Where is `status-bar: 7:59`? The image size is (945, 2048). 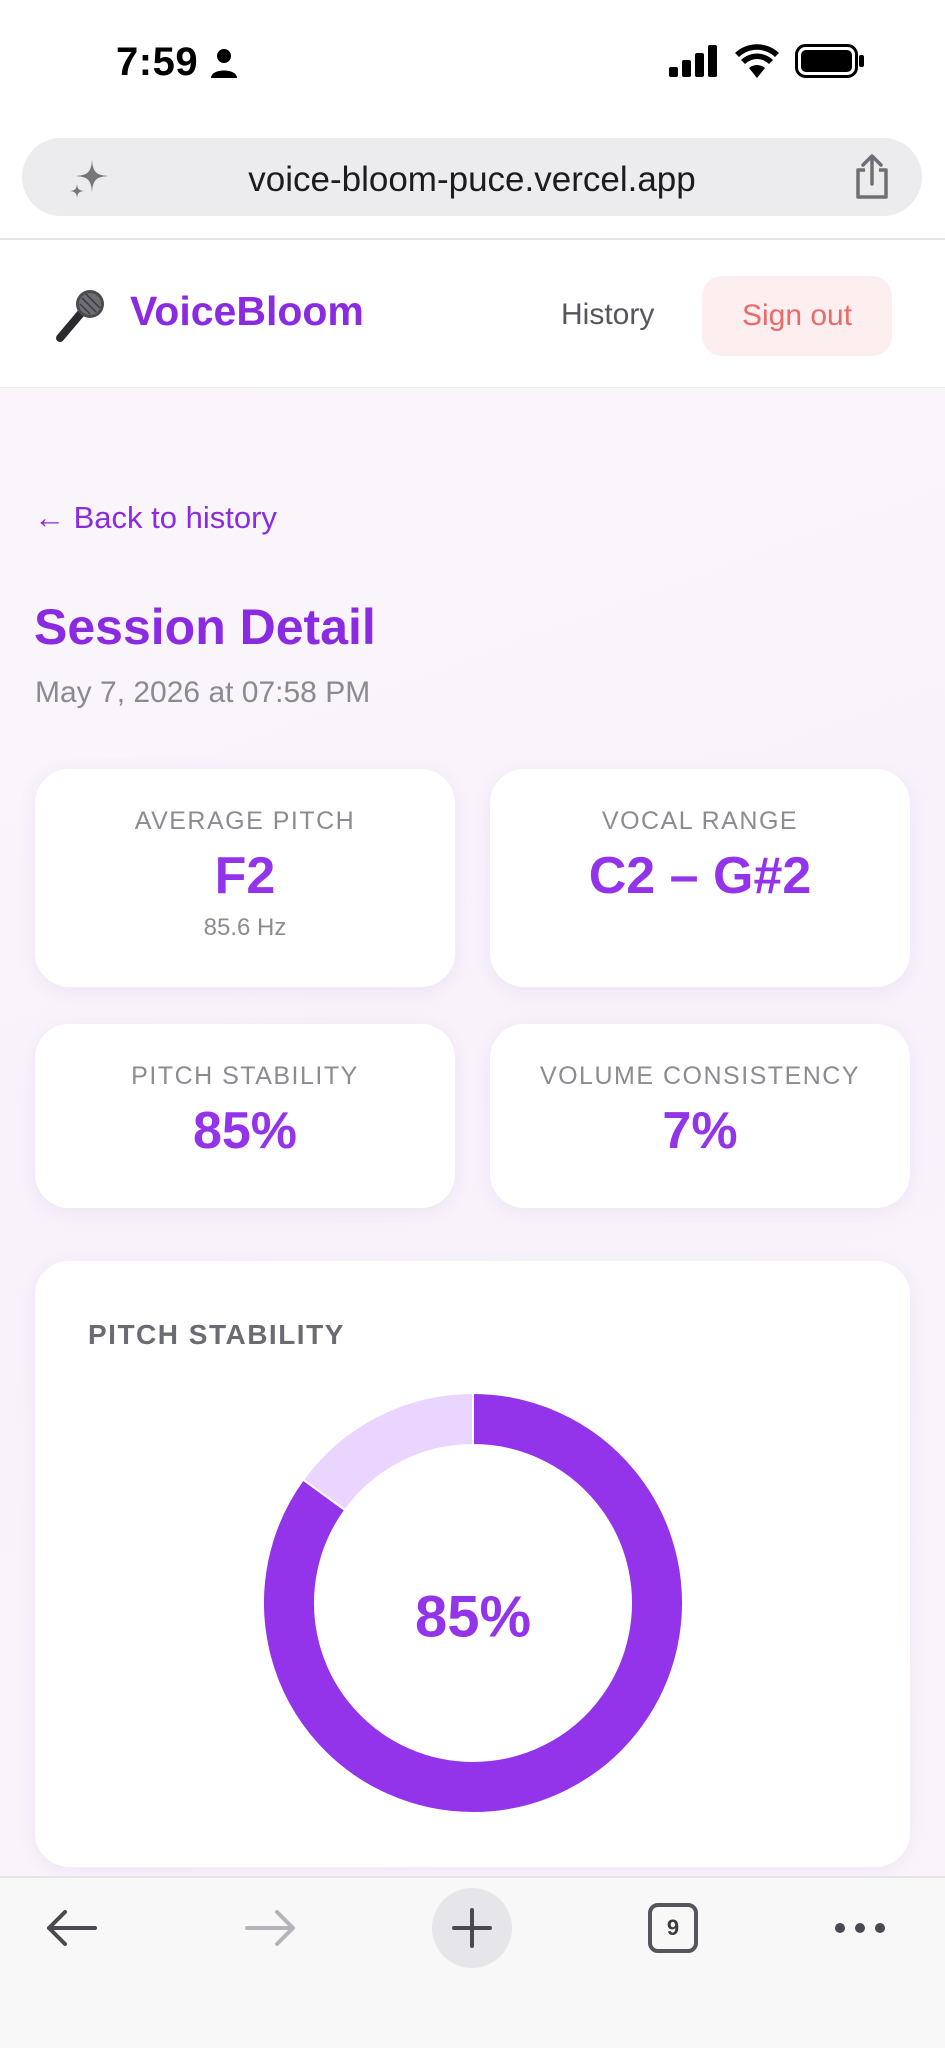 status-bar: 7:59 is located at coordinates (472, 64).